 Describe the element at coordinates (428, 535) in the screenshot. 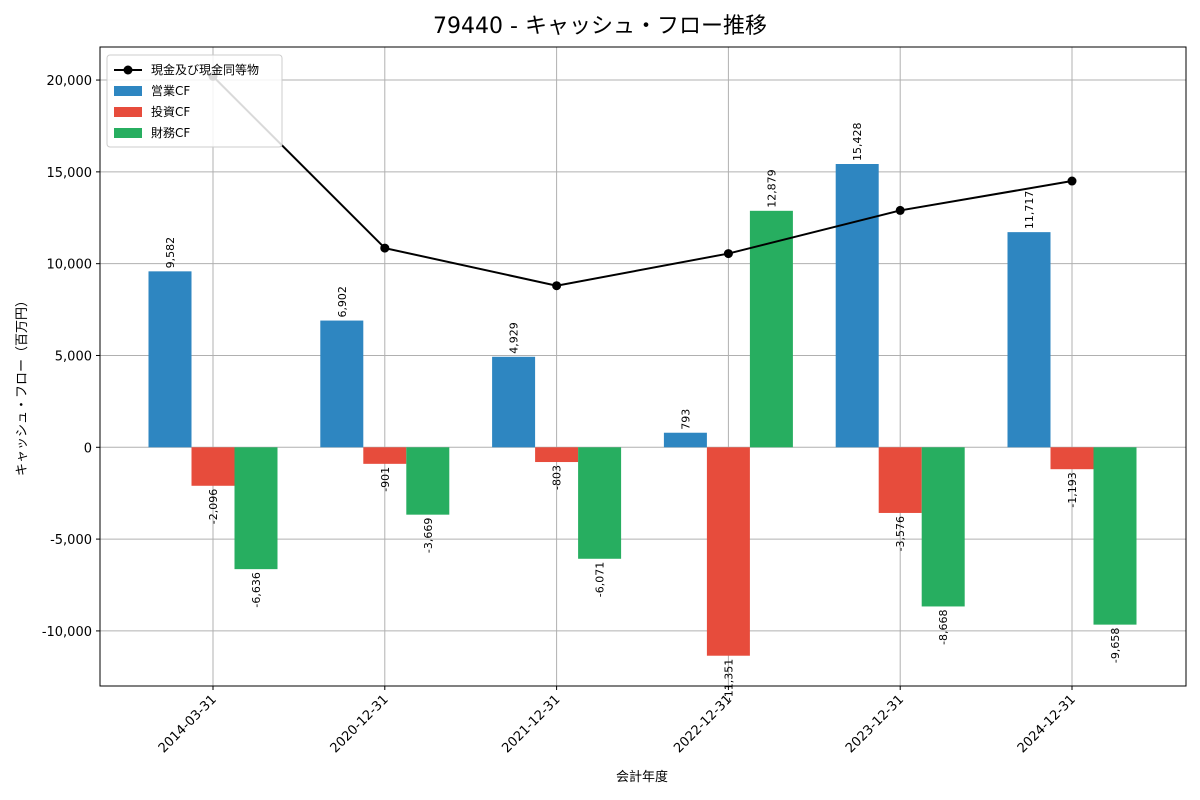

I see `bar-value-label: -3,669` at that location.